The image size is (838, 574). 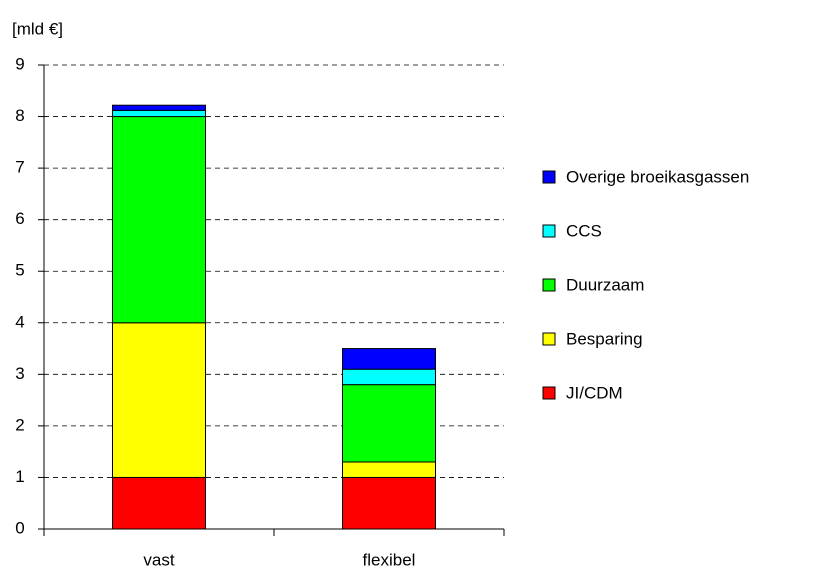 What do you see at coordinates (19, 476) in the screenshot?
I see `y-tick-label: 1` at bounding box center [19, 476].